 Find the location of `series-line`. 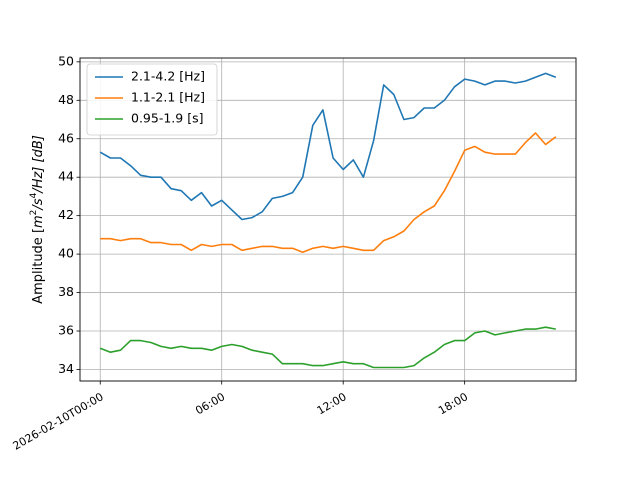

series-line is located at coordinates (327, 347).